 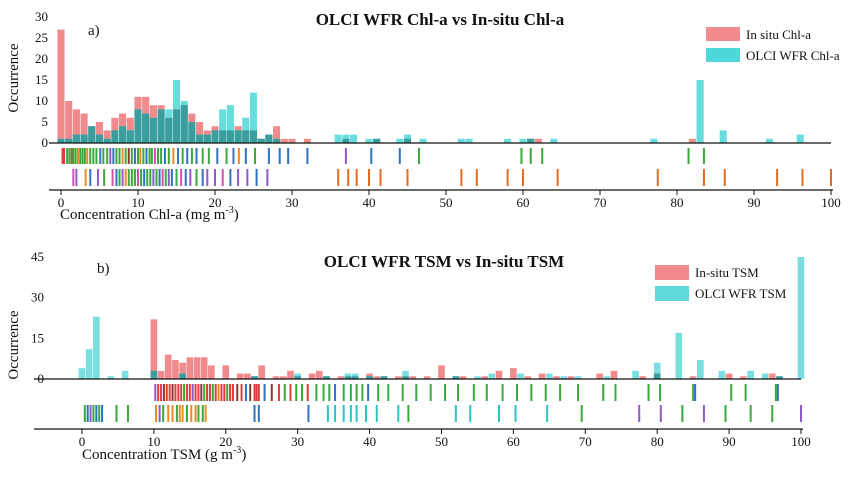 What do you see at coordinates (215, 202) in the screenshot?
I see `panel-chl-xtick-label: 20` at bounding box center [215, 202].